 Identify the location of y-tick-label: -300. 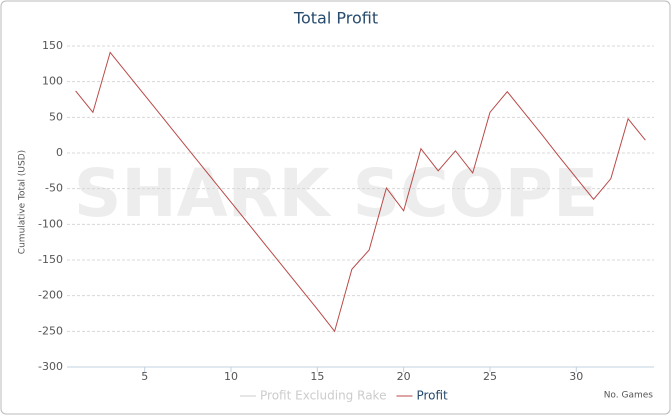
(50, 366).